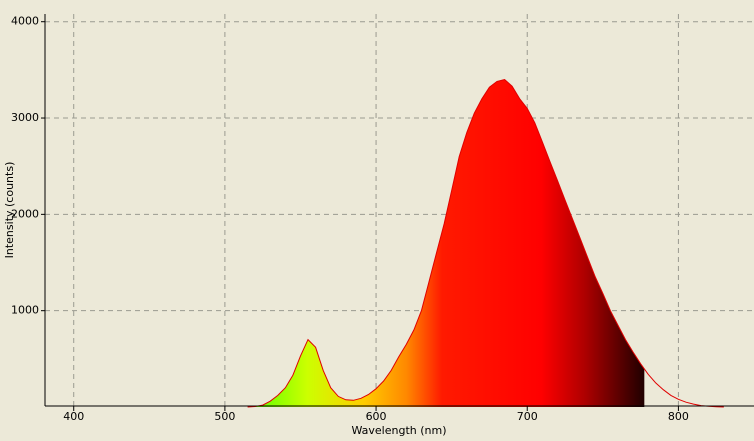 The width and height of the screenshot is (754, 441). Describe the element at coordinates (678, 416) in the screenshot. I see `x-tick-label: 800` at that location.